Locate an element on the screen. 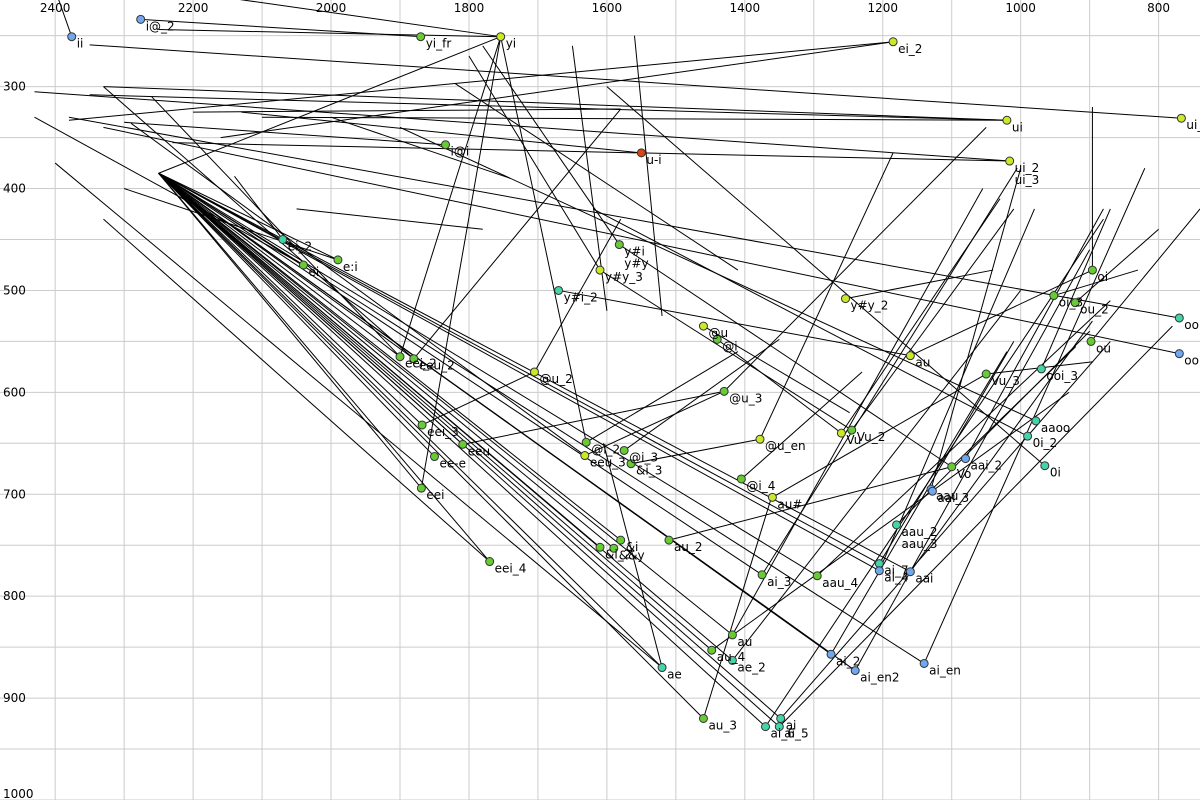 The width and height of the screenshot is (1200, 800). y-tick-label: 300 is located at coordinates (14, 87).